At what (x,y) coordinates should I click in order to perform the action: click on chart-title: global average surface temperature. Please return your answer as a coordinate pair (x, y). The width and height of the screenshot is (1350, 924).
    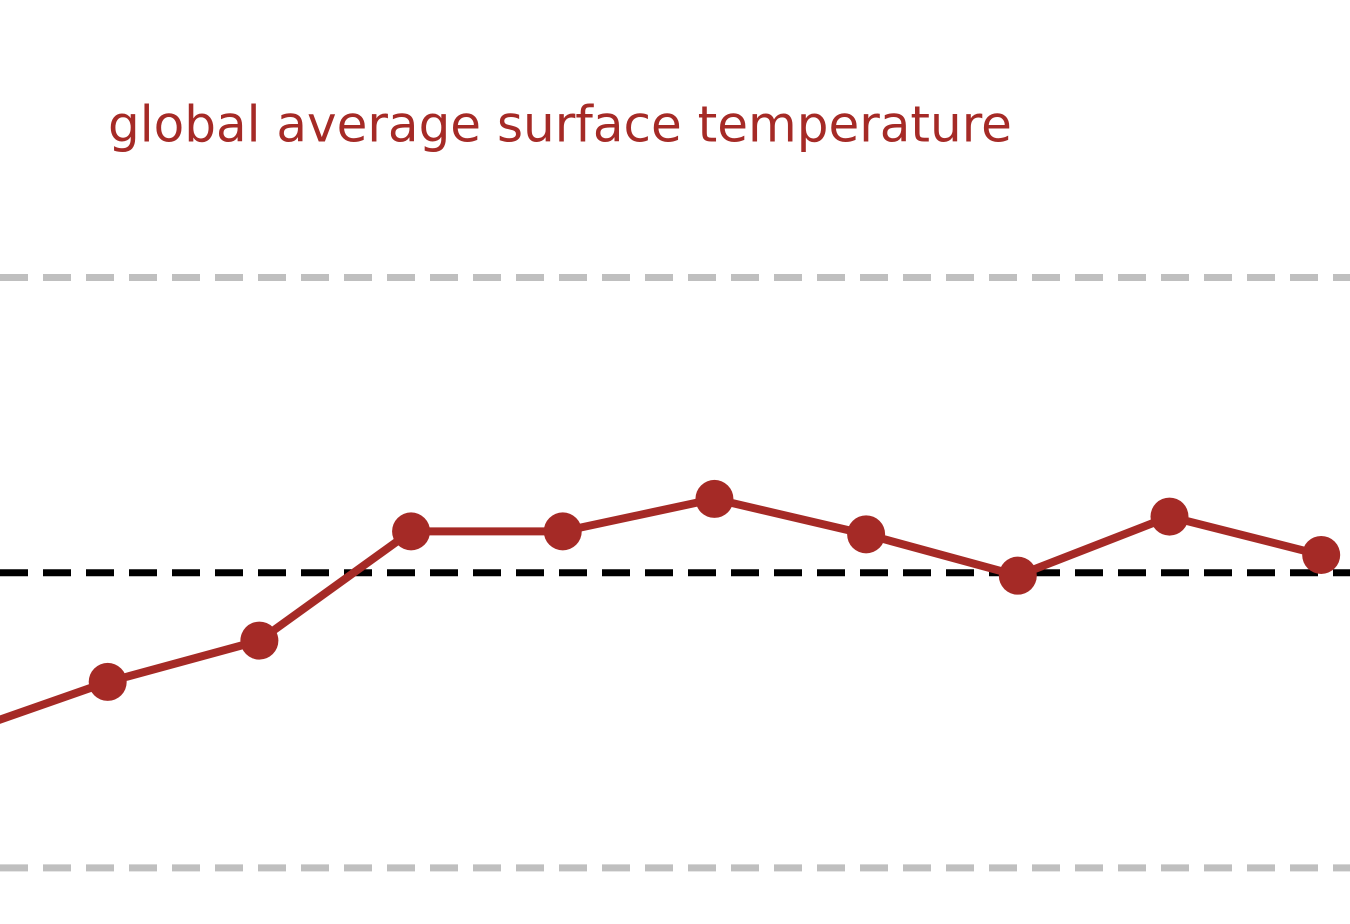
    Looking at the image, I should click on (560, 125).